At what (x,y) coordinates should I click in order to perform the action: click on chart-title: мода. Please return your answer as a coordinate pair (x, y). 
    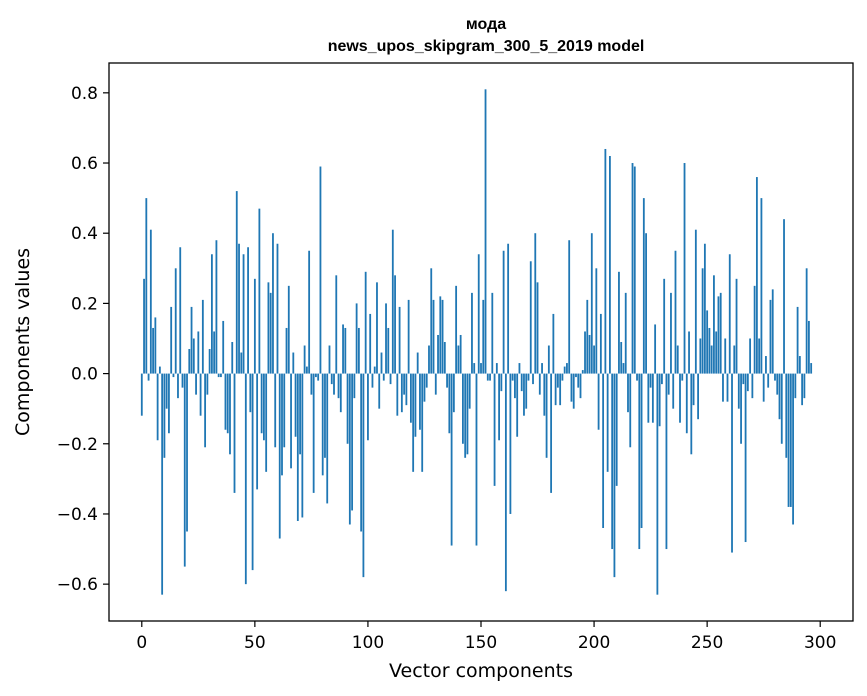
    Looking at the image, I should click on (486, 24).